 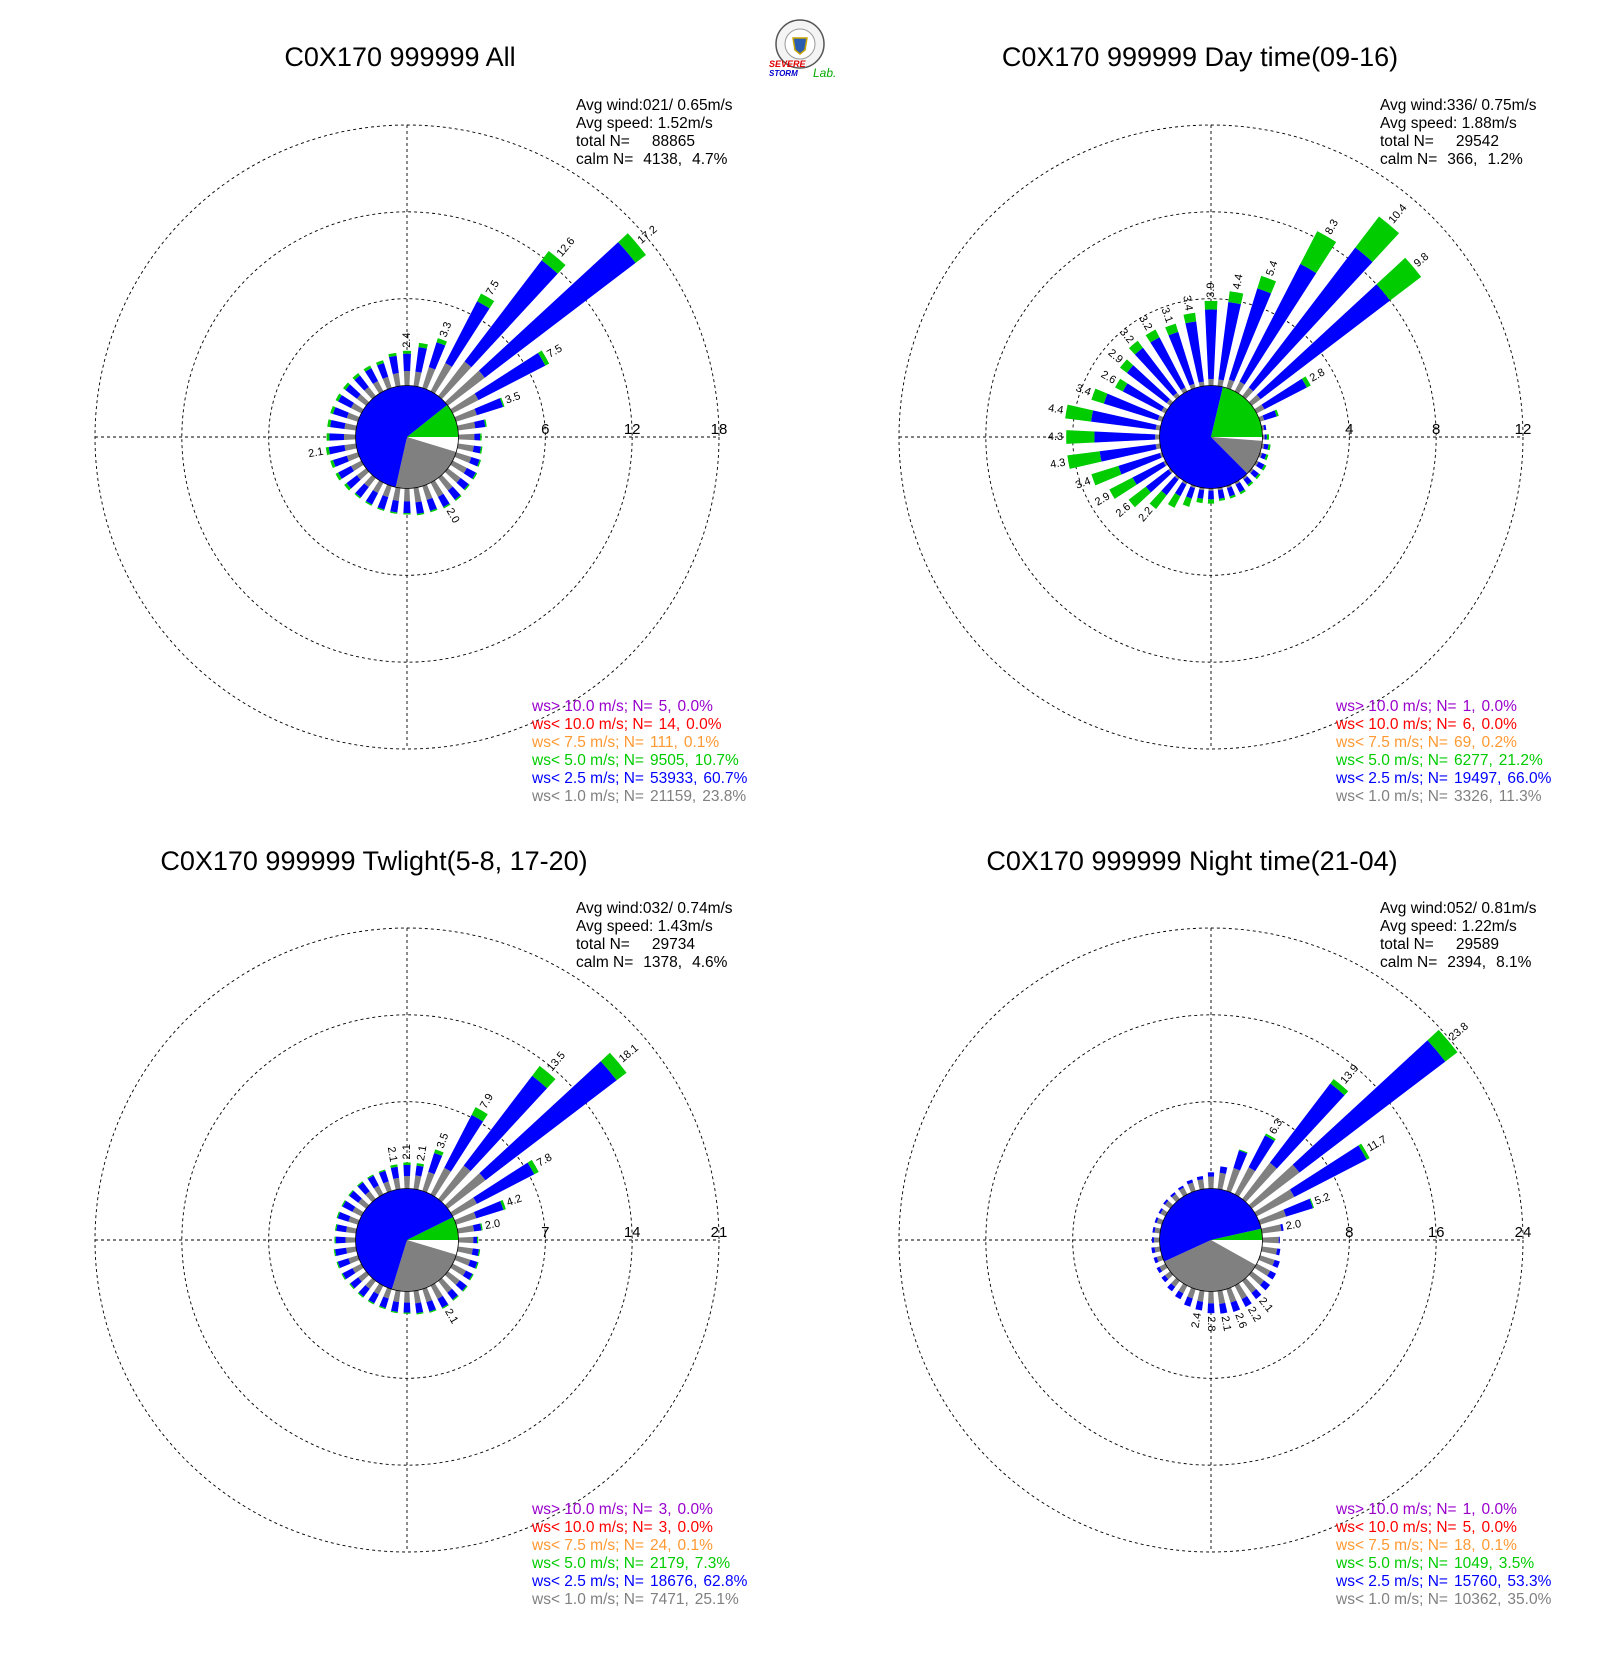 I want to click on legend-entry: ws< 7.5 m/s; N= 69, 0.2%, so click(x=1426, y=742).